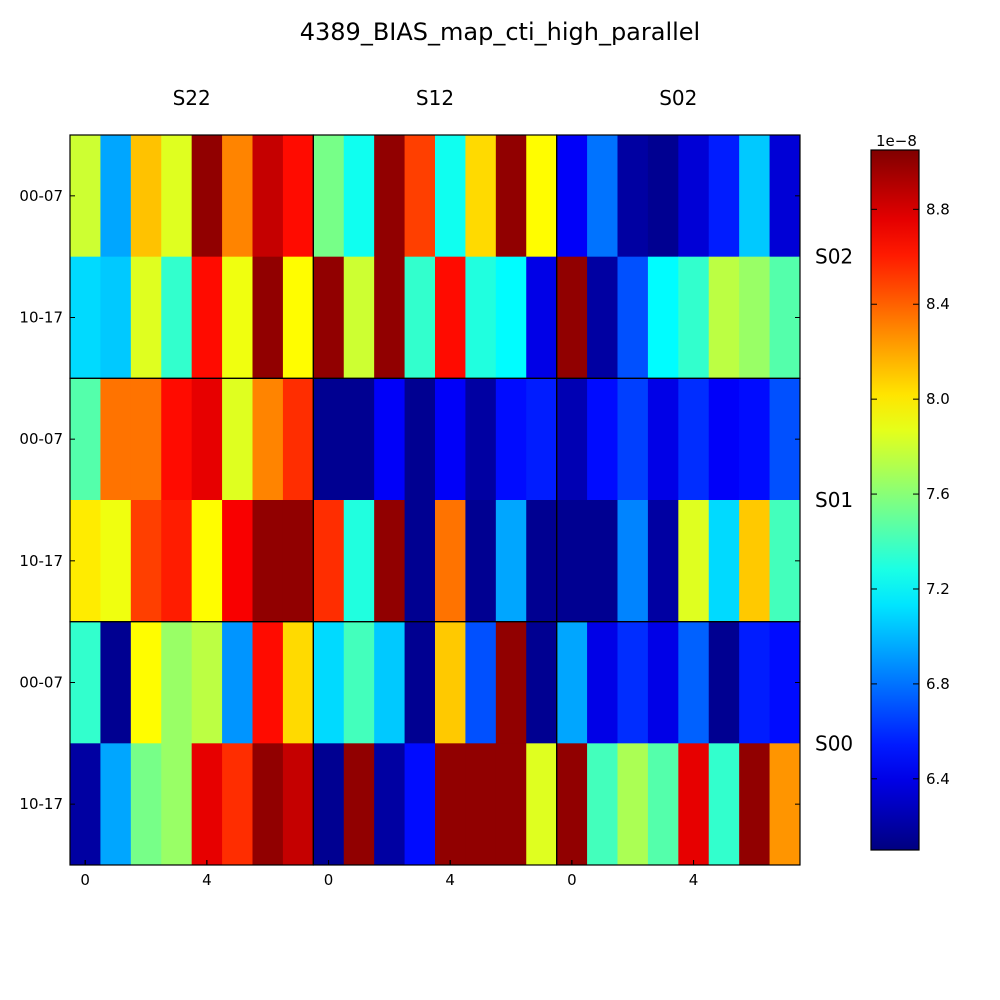  I want to click on colorbar-tick-label: 8.4, so click(938, 304).